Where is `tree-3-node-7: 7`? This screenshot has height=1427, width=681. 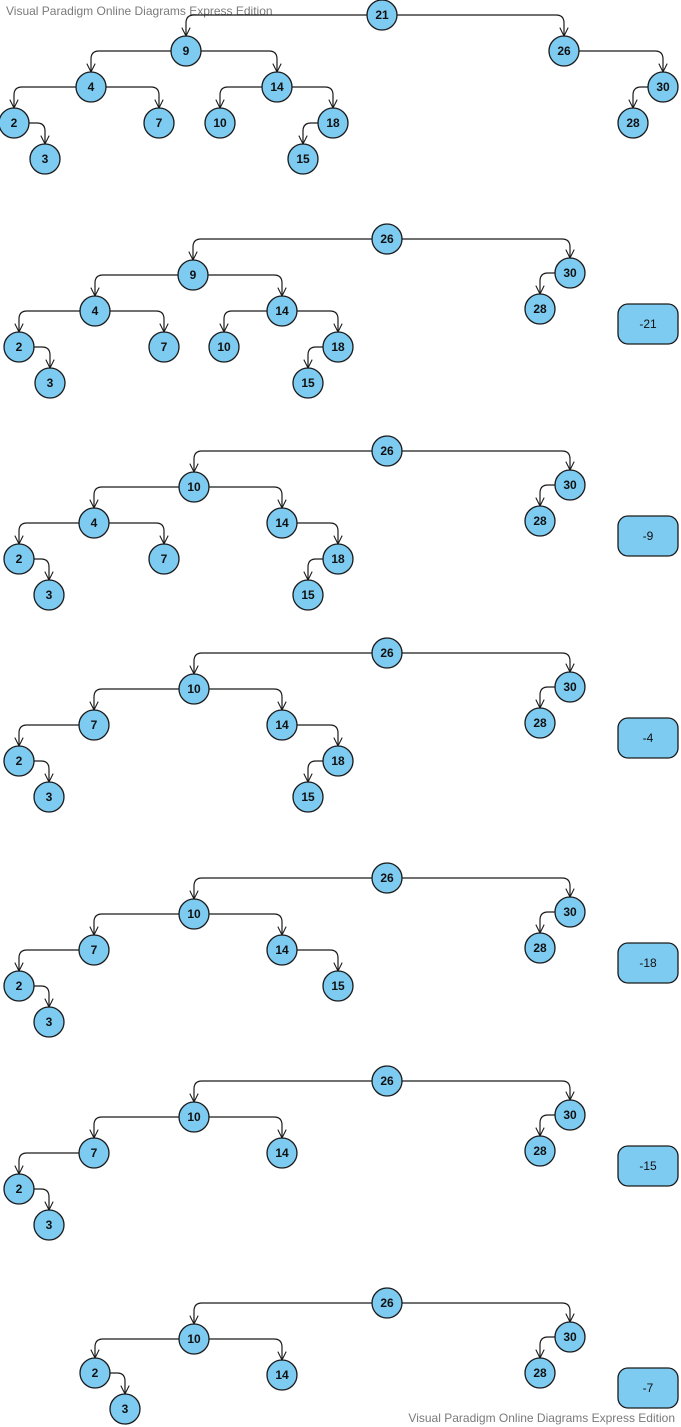
tree-3-node-7: 7 is located at coordinates (164, 559).